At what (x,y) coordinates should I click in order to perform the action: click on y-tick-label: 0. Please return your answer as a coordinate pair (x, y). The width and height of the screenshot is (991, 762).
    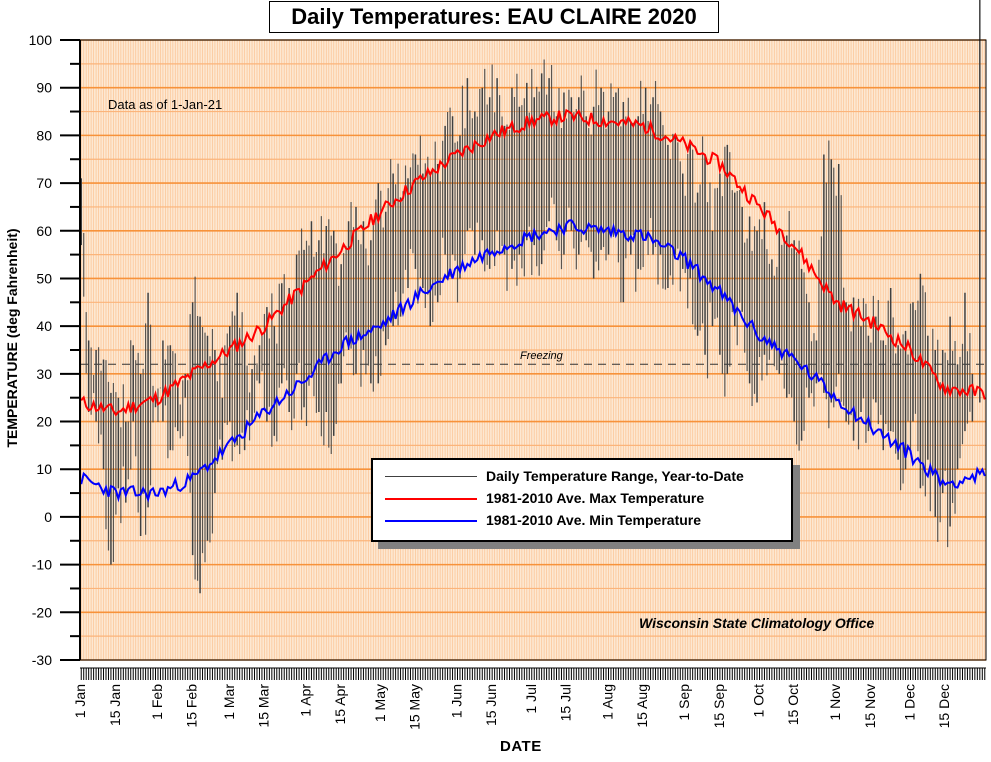
    Looking at the image, I should click on (48, 517).